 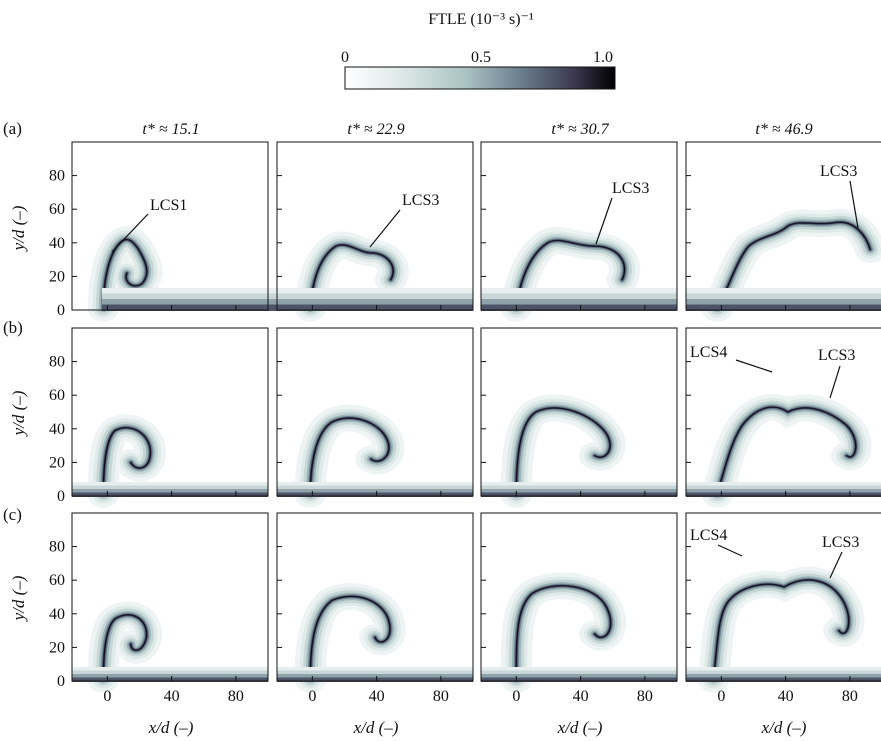 What do you see at coordinates (580, 129) in the screenshot?
I see `column-title-3: t* ≈ 30.7` at bounding box center [580, 129].